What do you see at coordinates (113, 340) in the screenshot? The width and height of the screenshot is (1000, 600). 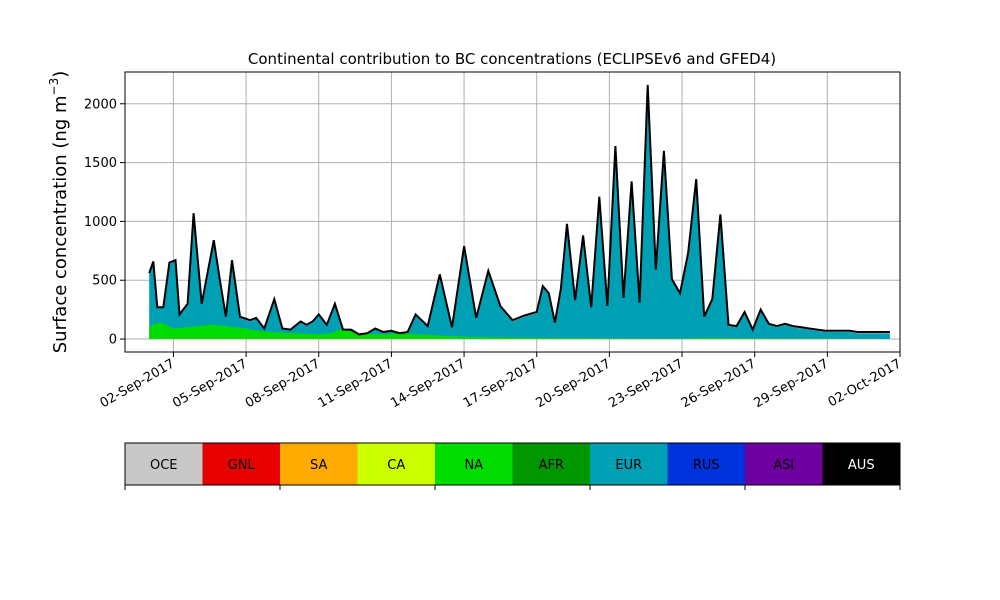 I see `y-tick-label: 0` at bounding box center [113, 340].